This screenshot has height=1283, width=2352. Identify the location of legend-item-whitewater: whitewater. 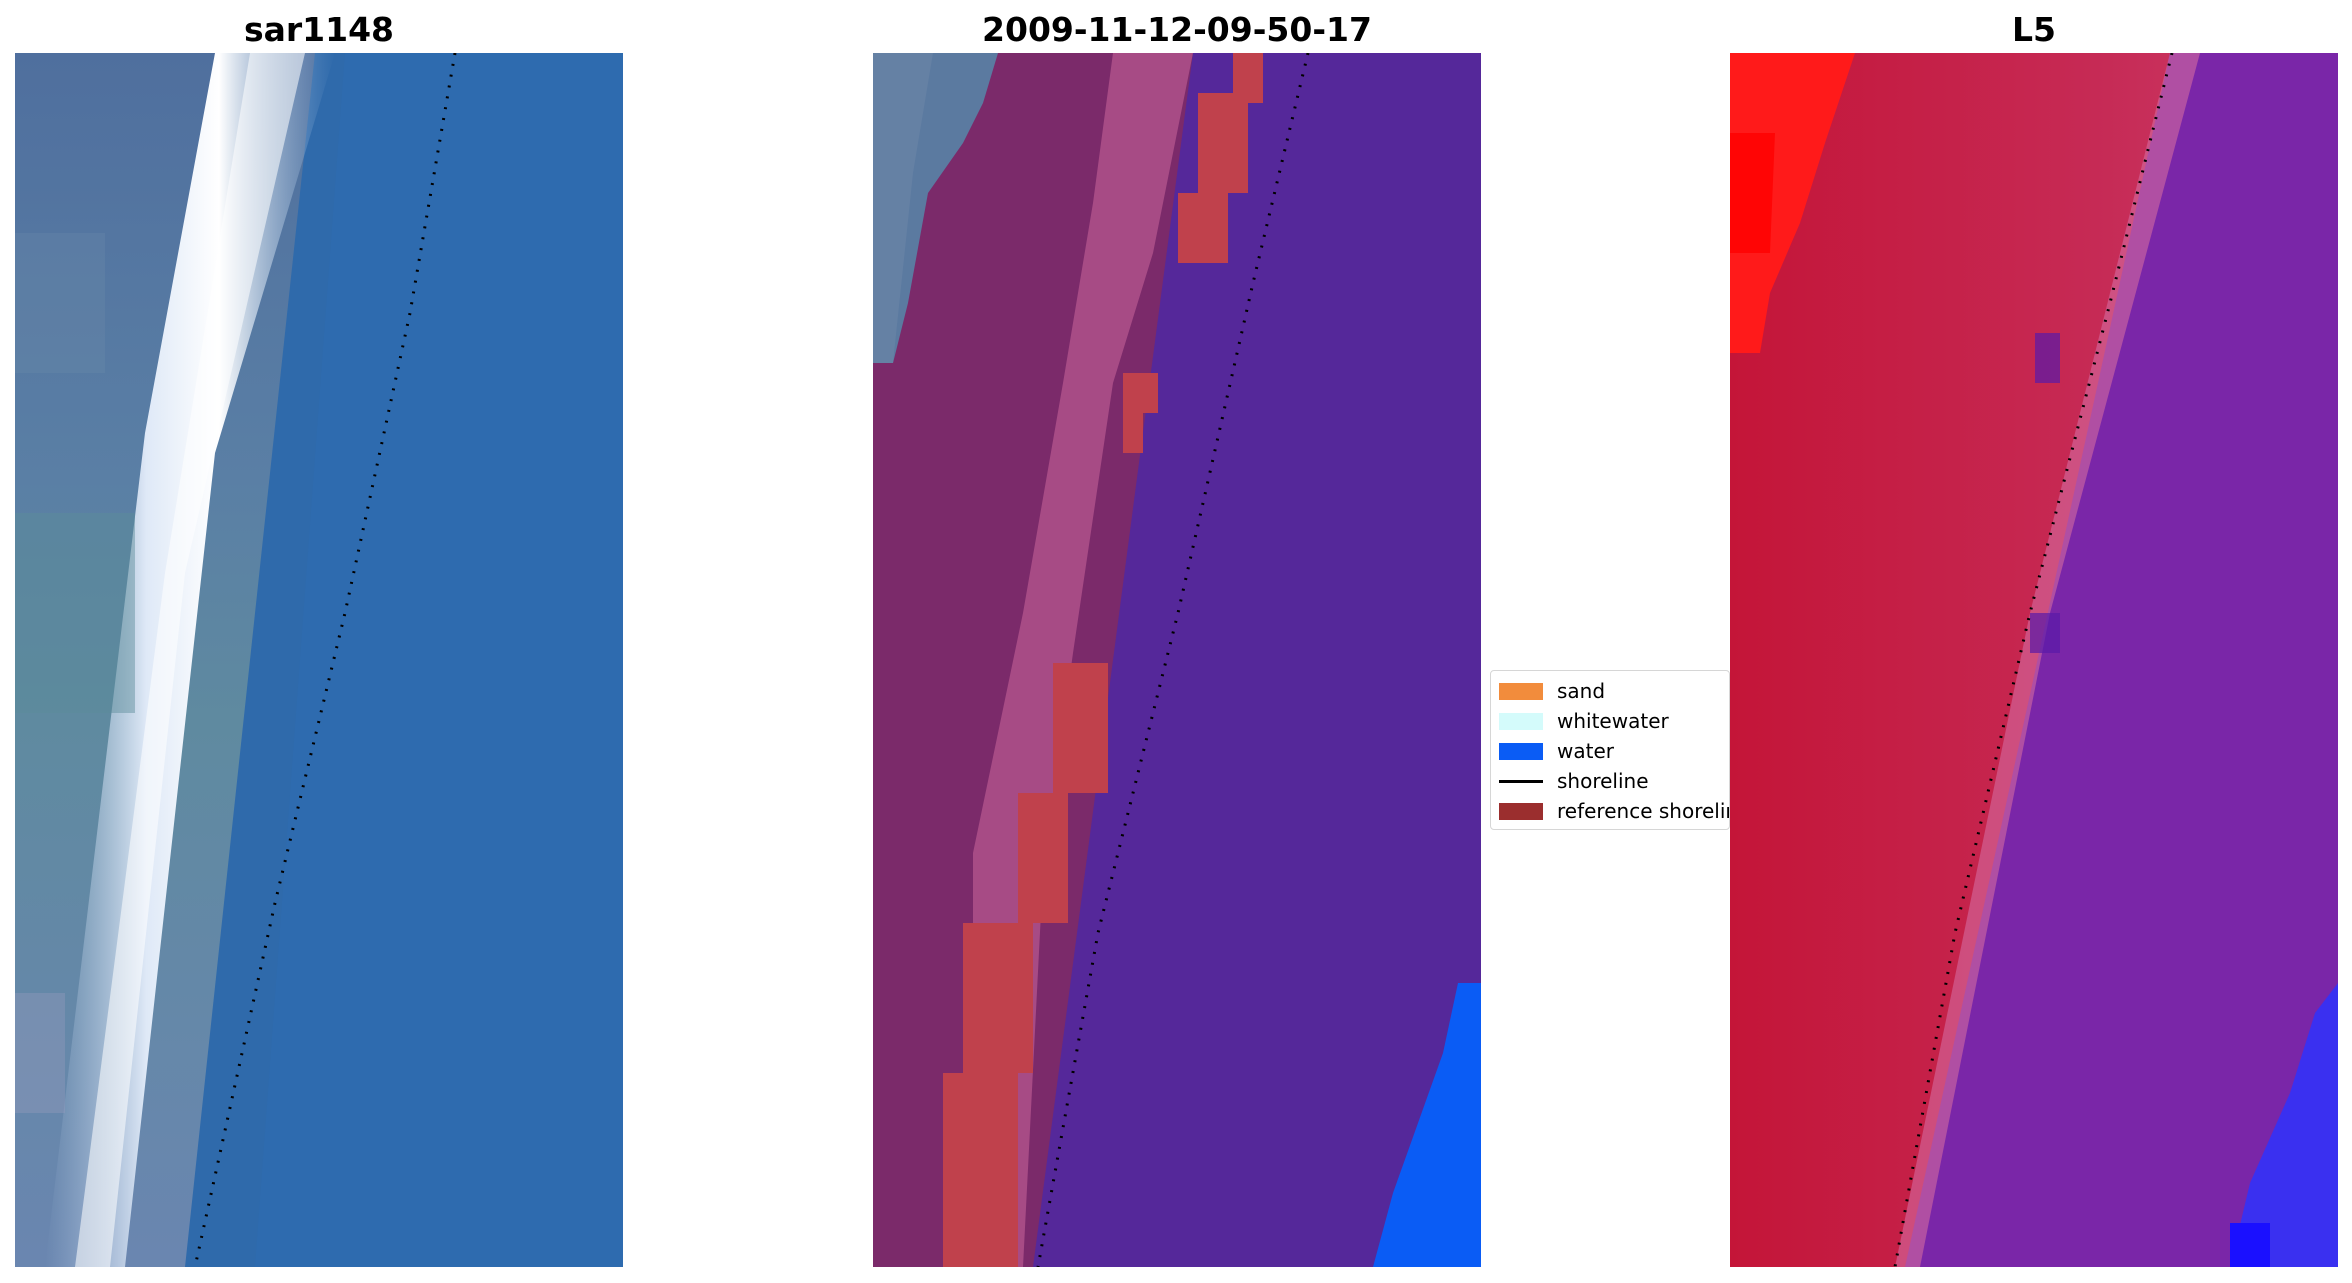
(1584, 721).